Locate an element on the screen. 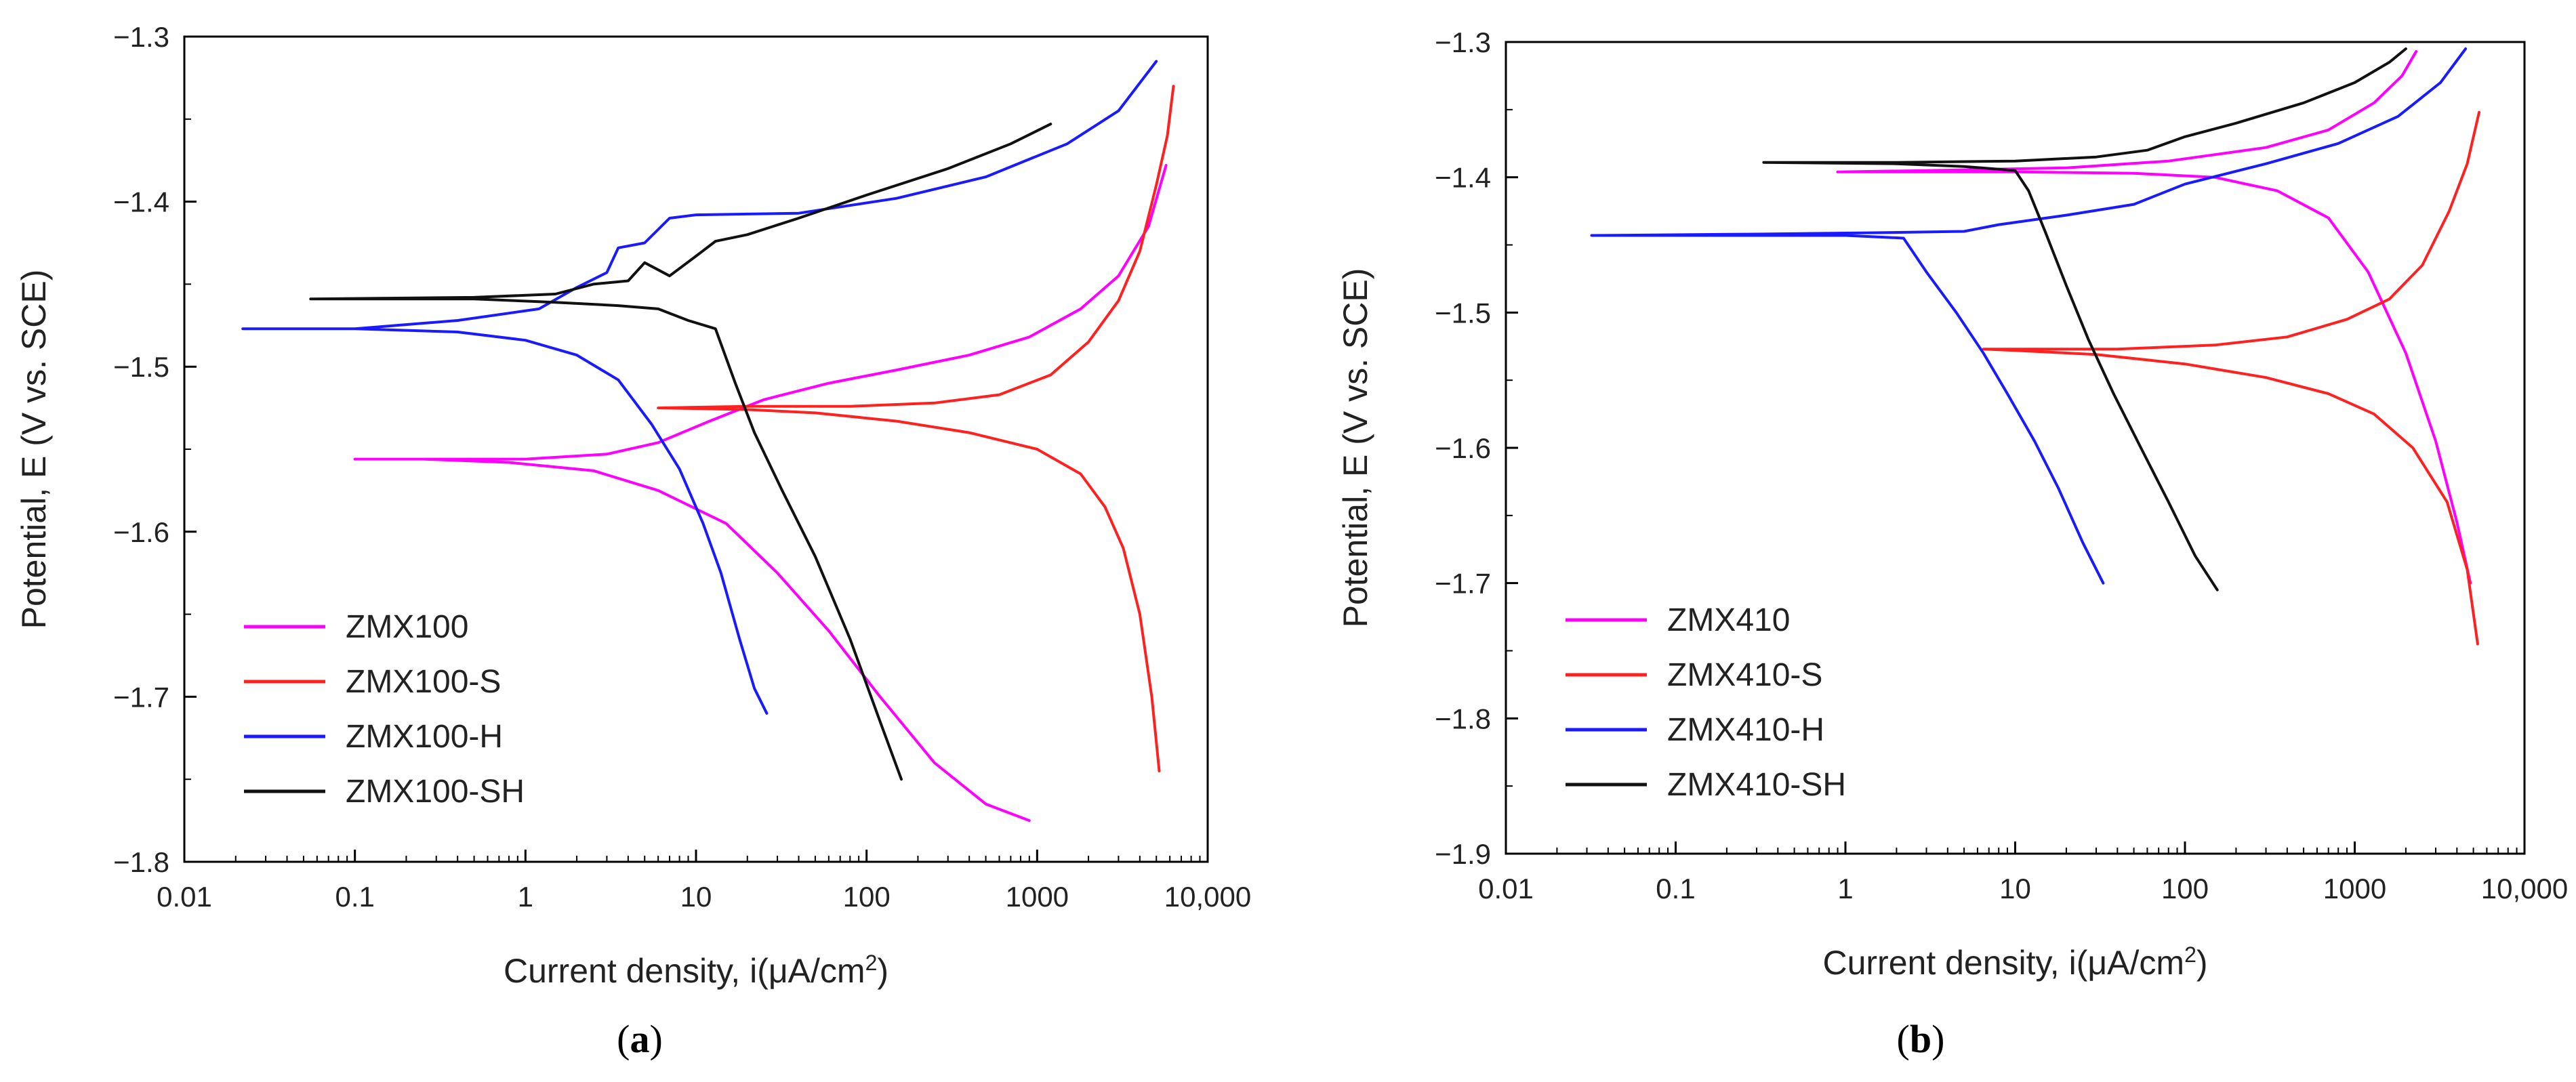  x-axis-label-a: Current density, i(μA/cm2) is located at coordinates (696, 970).